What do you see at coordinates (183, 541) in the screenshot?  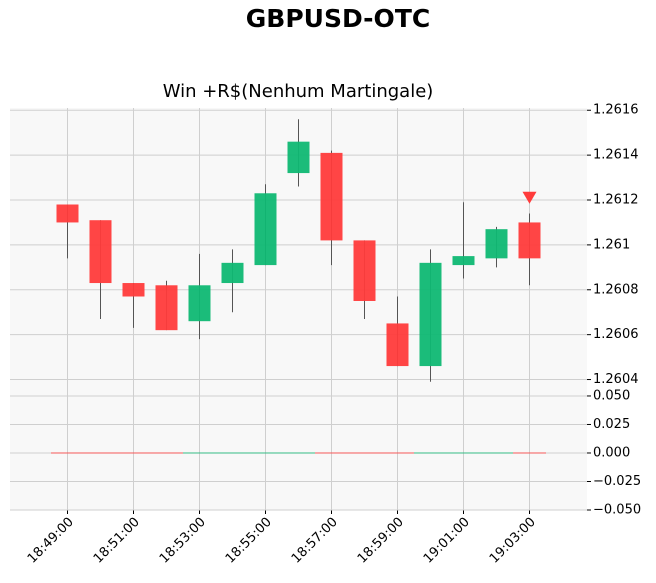 I see `x-tick-label: 18:53:00` at bounding box center [183, 541].